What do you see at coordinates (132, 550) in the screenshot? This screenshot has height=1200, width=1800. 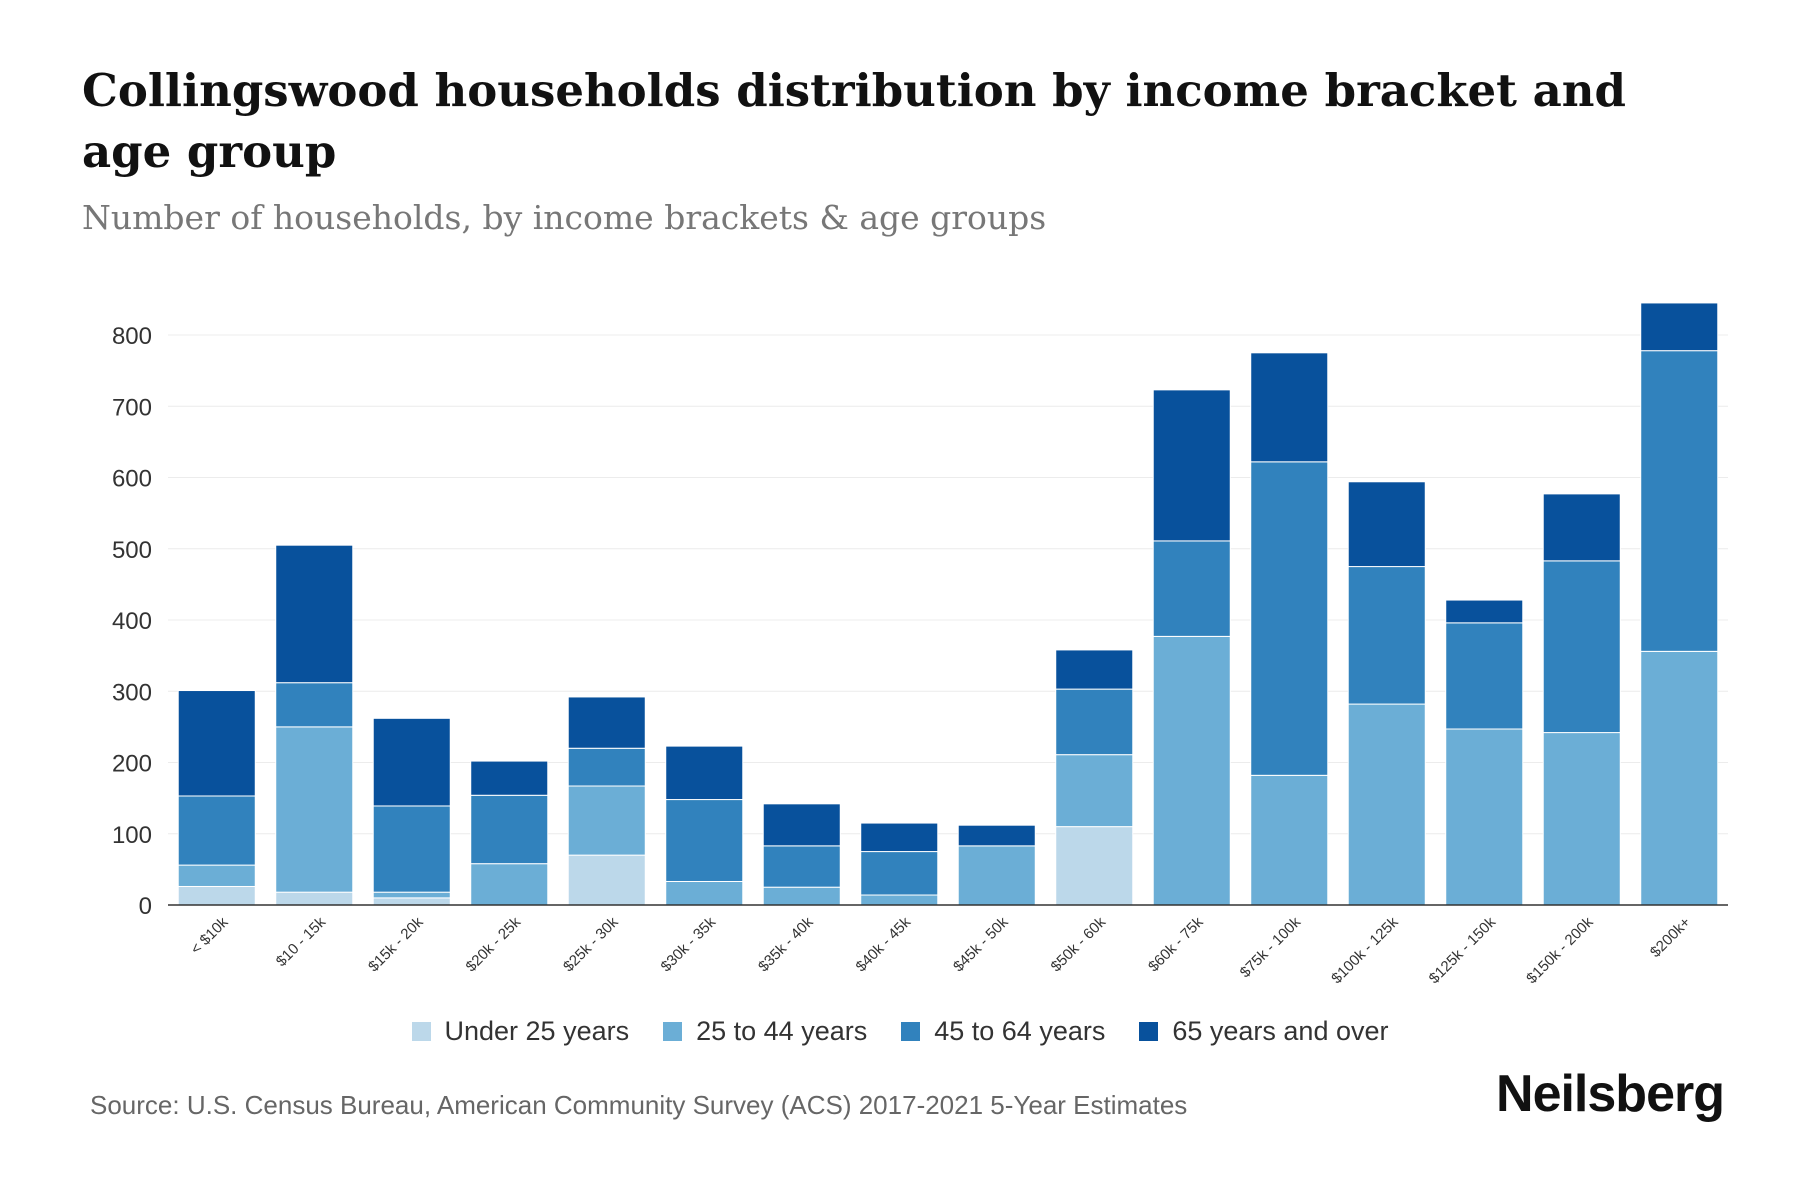 I see `y-tick-label: 500` at bounding box center [132, 550].